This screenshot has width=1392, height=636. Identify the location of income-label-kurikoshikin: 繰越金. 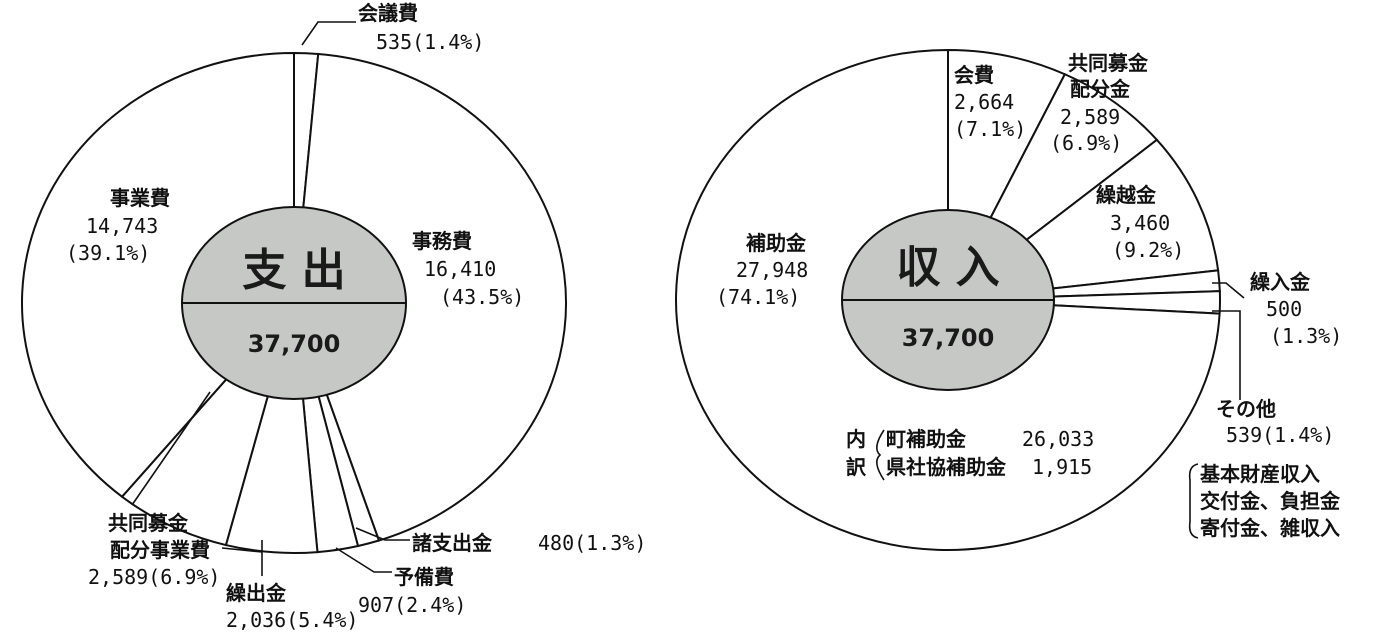
(1126, 195).